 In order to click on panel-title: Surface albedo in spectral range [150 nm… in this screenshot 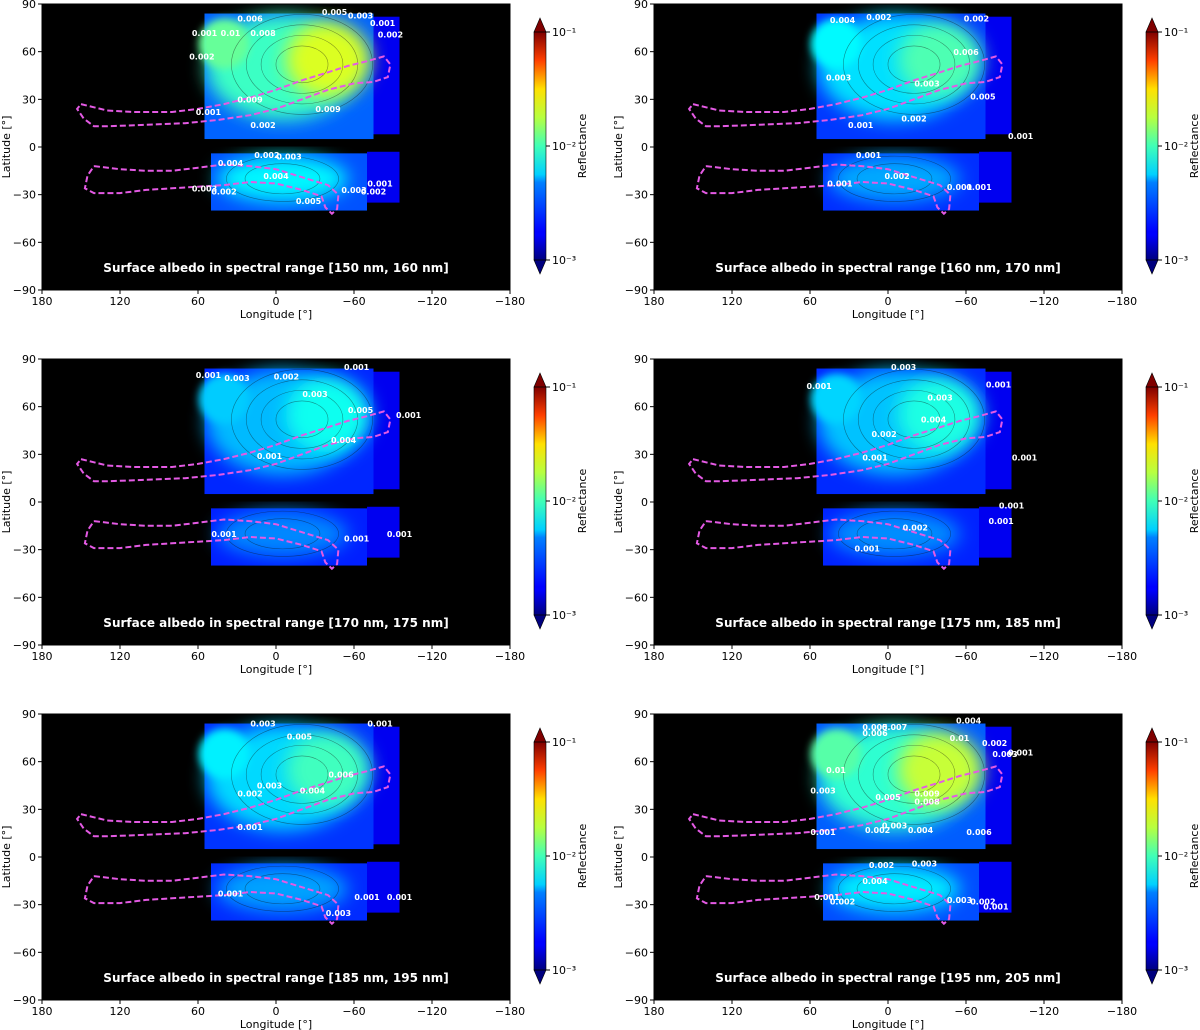, I will do `click(275, 268)`.